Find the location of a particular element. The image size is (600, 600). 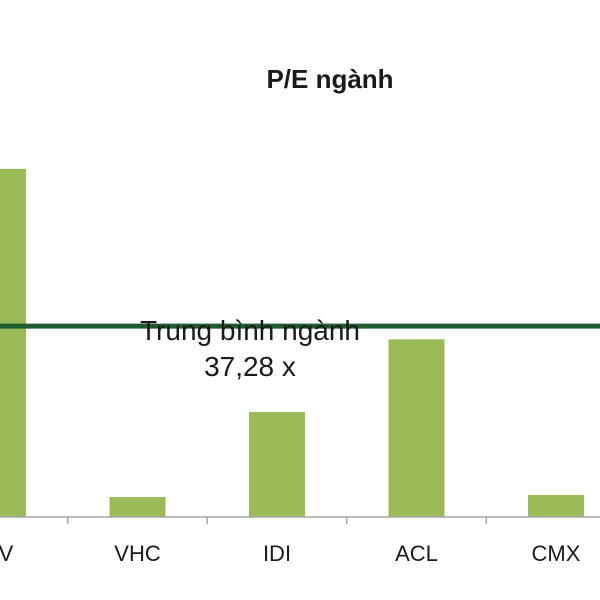

tick-label-cmx: CMX is located at coordinates (556, 553).